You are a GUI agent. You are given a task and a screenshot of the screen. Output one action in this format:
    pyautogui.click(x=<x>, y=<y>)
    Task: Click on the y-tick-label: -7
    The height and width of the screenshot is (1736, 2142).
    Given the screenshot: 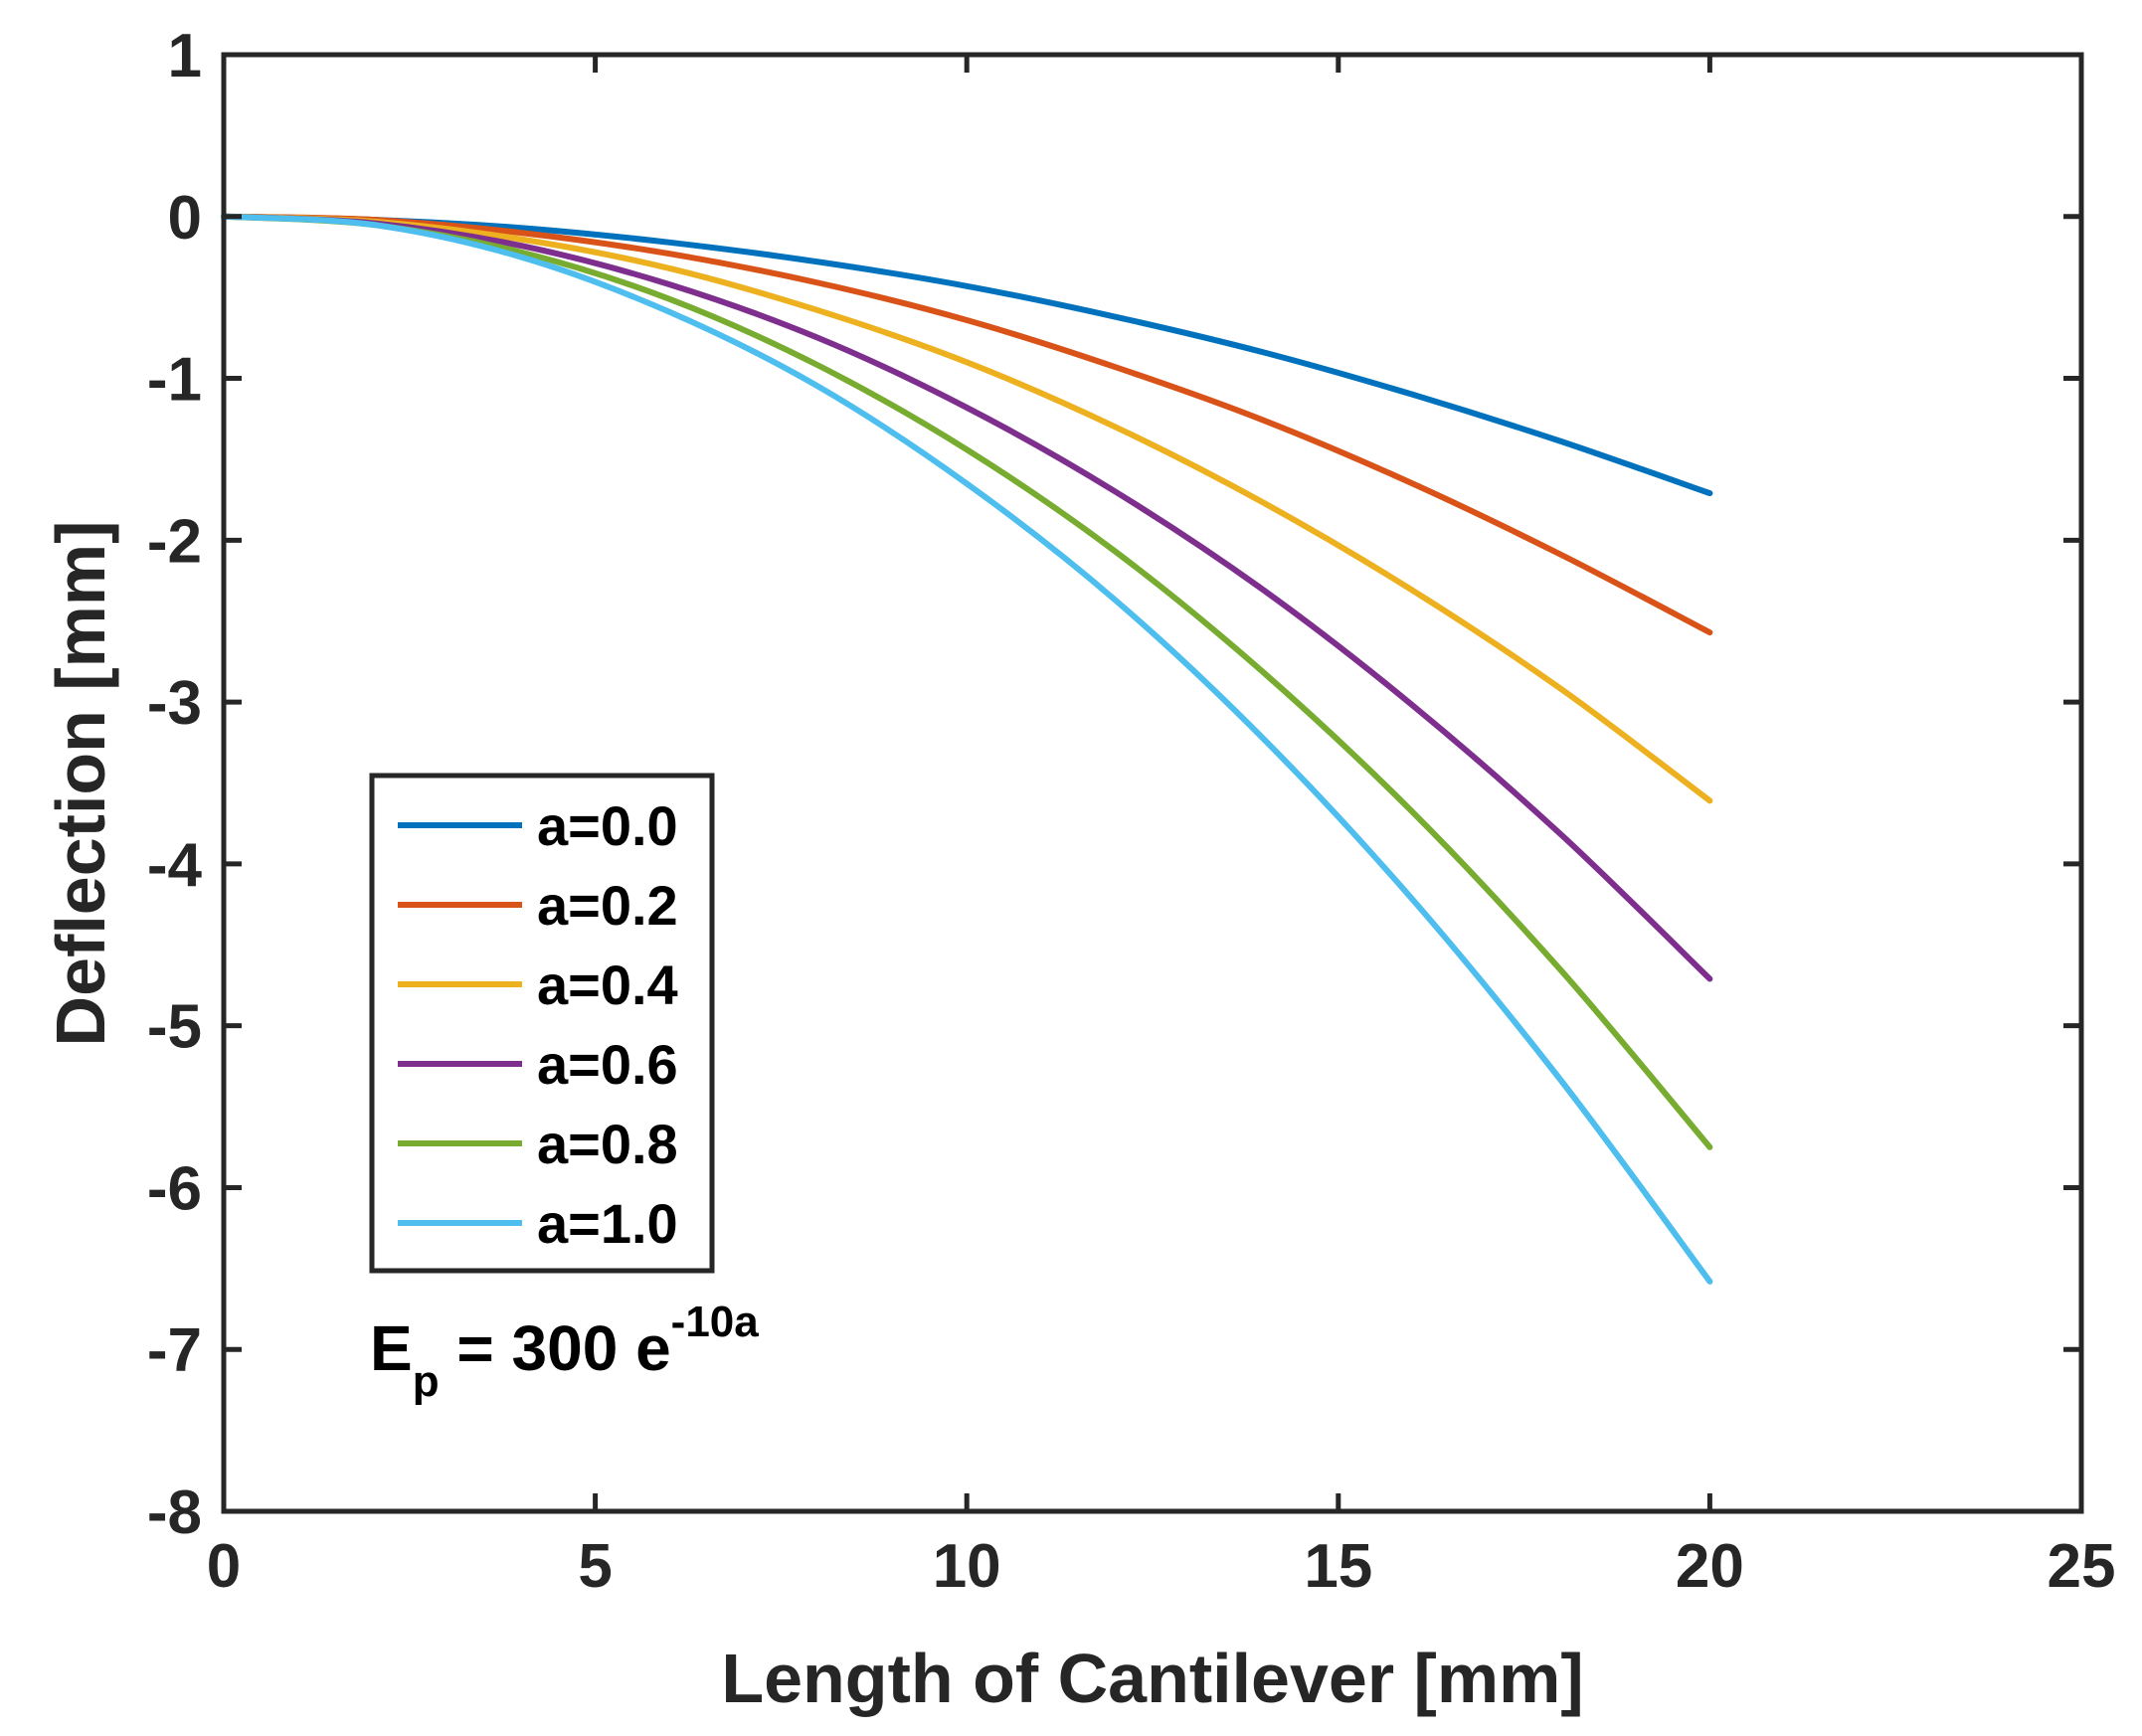 What is the action you would take?
    pyautogui.click(x=174, y=1351)
    